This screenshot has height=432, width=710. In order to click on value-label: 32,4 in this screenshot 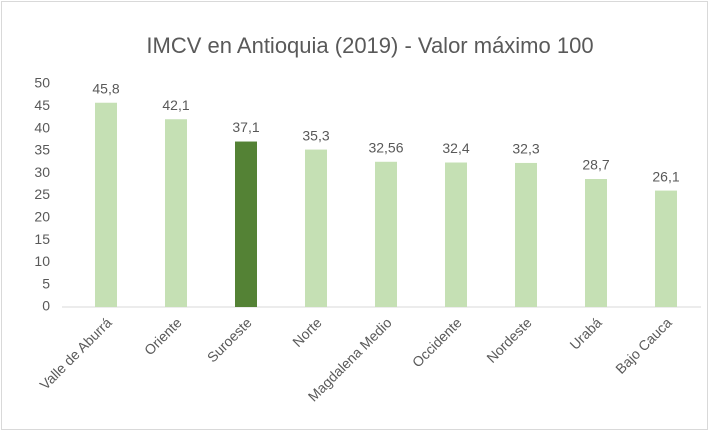, I will do `click(455, 148)`.